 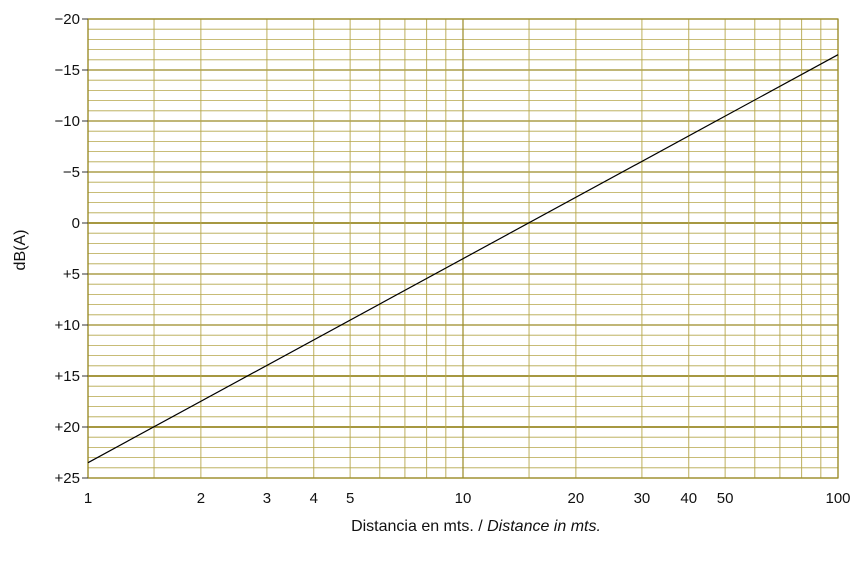 What do you see at coordinates (419, 526) in the screenshot?
I see `x-axis-label-main: Distancia en mts. /` at bounding box center [419, 526].